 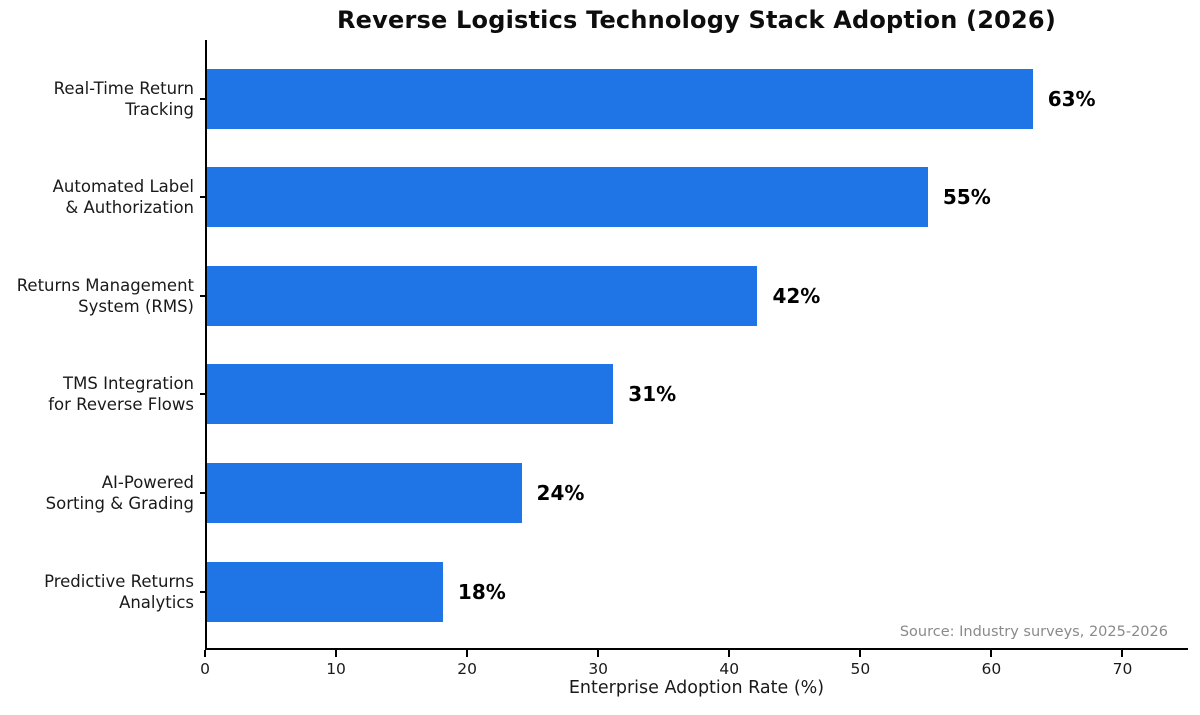 What do you see at coordinates (336, 669) in the screenshot?
I see `x-tick-label-1: 10` at bounding box center [336, 669].